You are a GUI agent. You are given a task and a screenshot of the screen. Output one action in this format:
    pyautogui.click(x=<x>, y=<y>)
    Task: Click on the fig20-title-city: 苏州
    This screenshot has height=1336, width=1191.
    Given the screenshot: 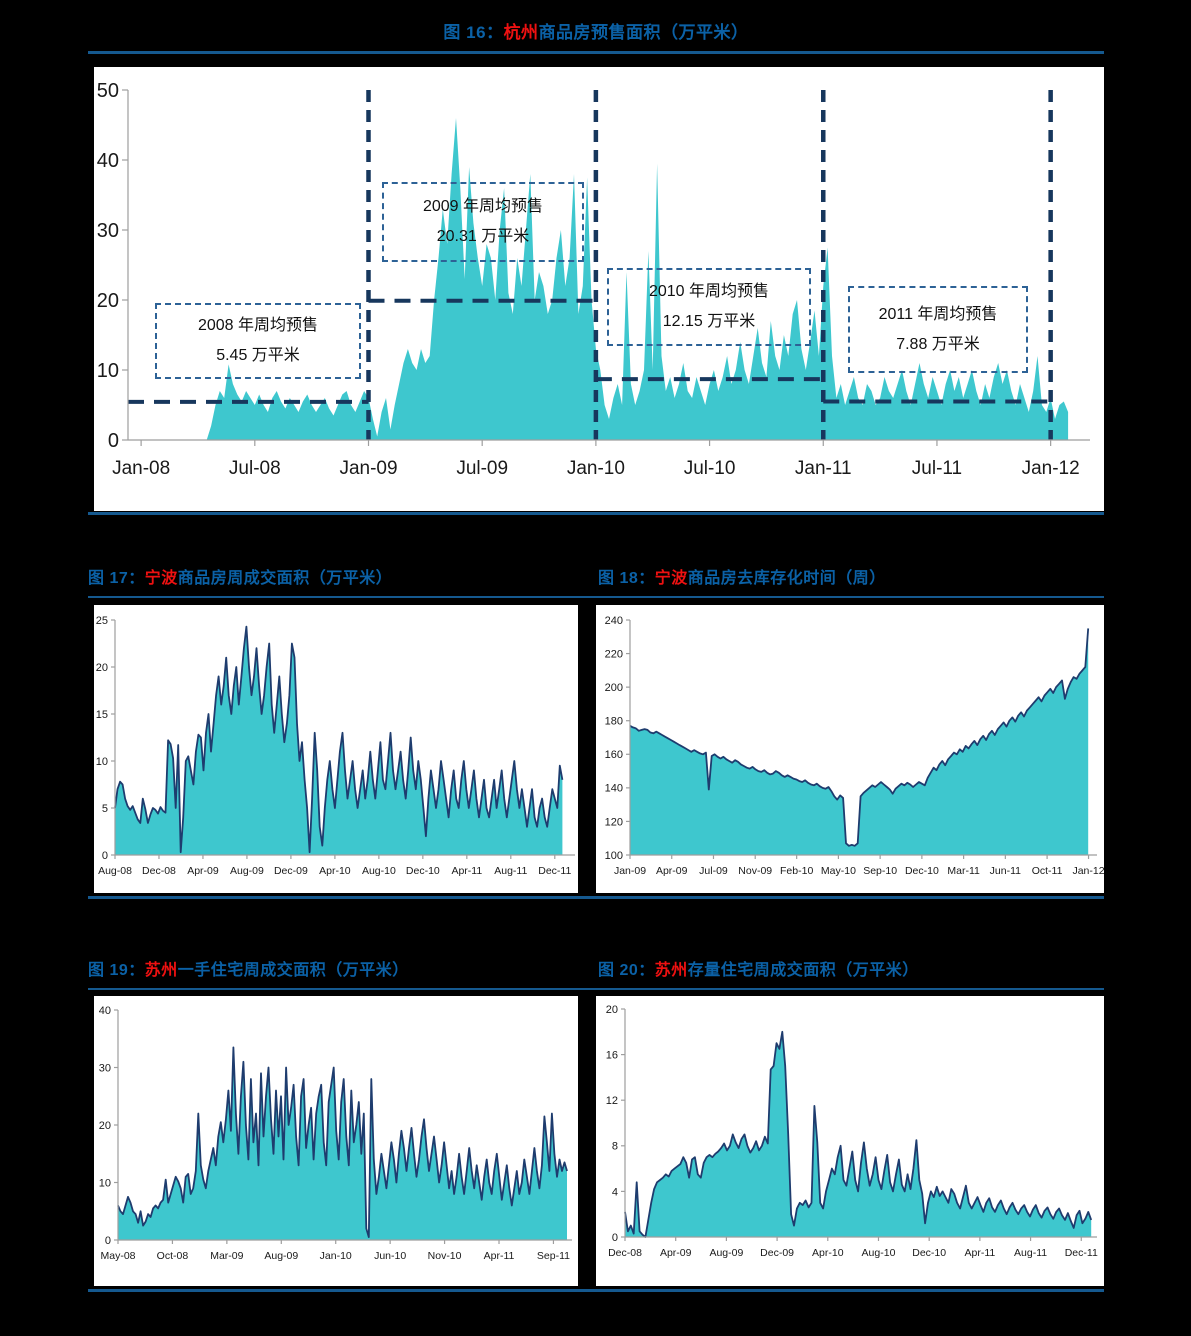 What is the action you would take?
    pyautogui.click(x=671, y=970)
    